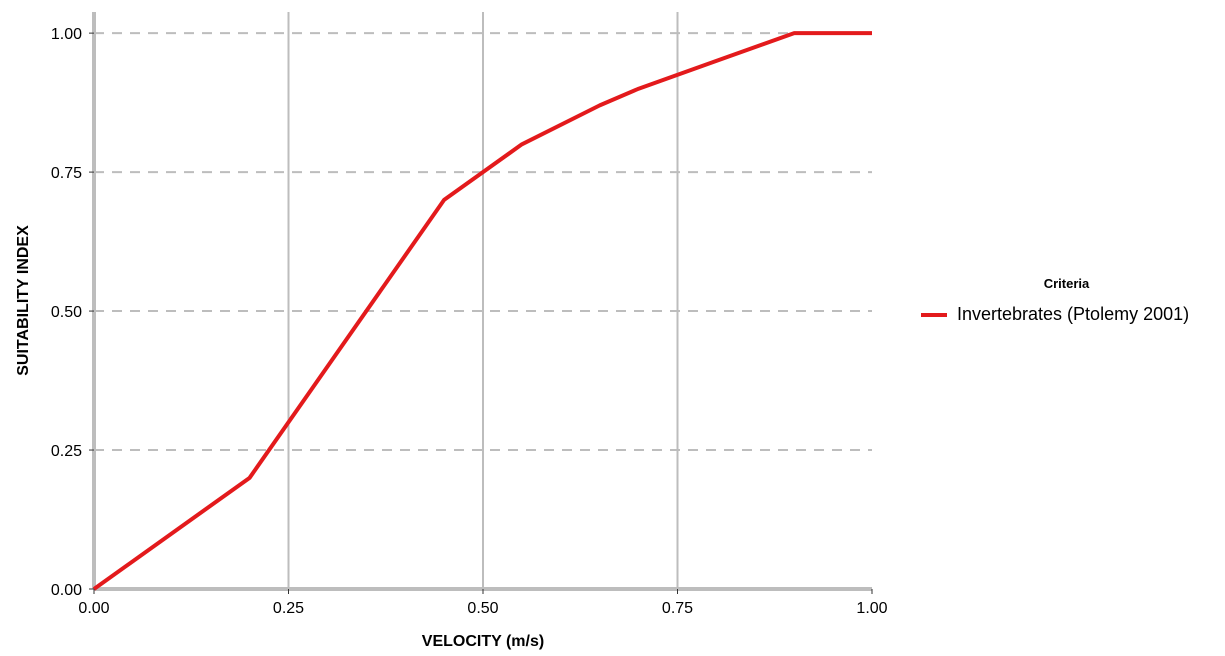  I want to click on y-tick-label: 1.00, so click(66, 34).